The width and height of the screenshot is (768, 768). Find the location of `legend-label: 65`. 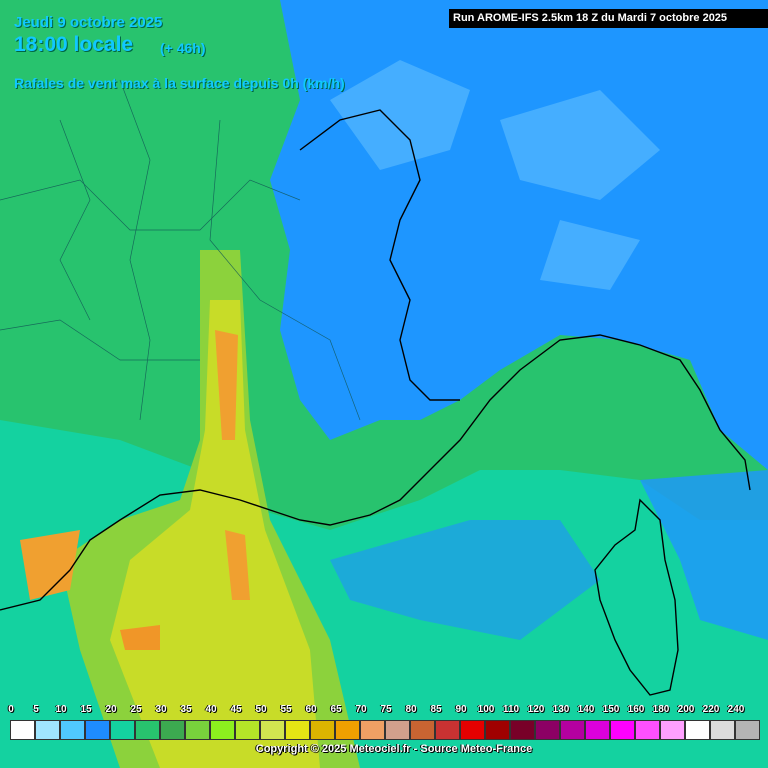

legend-label: 65 is located at coordinates (336, 709).